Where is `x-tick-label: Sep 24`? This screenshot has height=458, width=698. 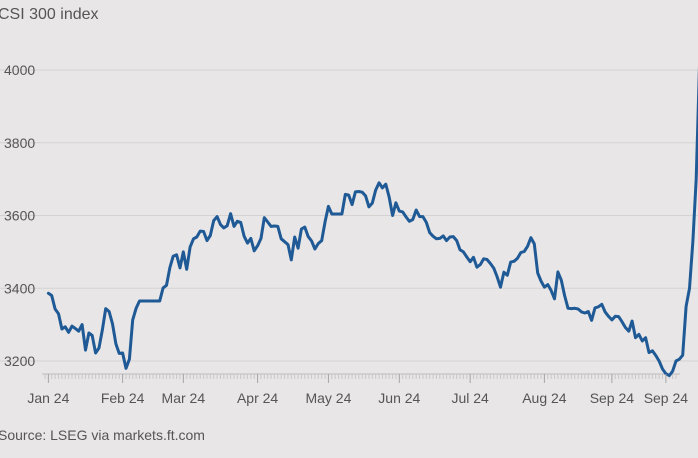
x-tick-label: Sep 24 is located at coordinates (666, 398).